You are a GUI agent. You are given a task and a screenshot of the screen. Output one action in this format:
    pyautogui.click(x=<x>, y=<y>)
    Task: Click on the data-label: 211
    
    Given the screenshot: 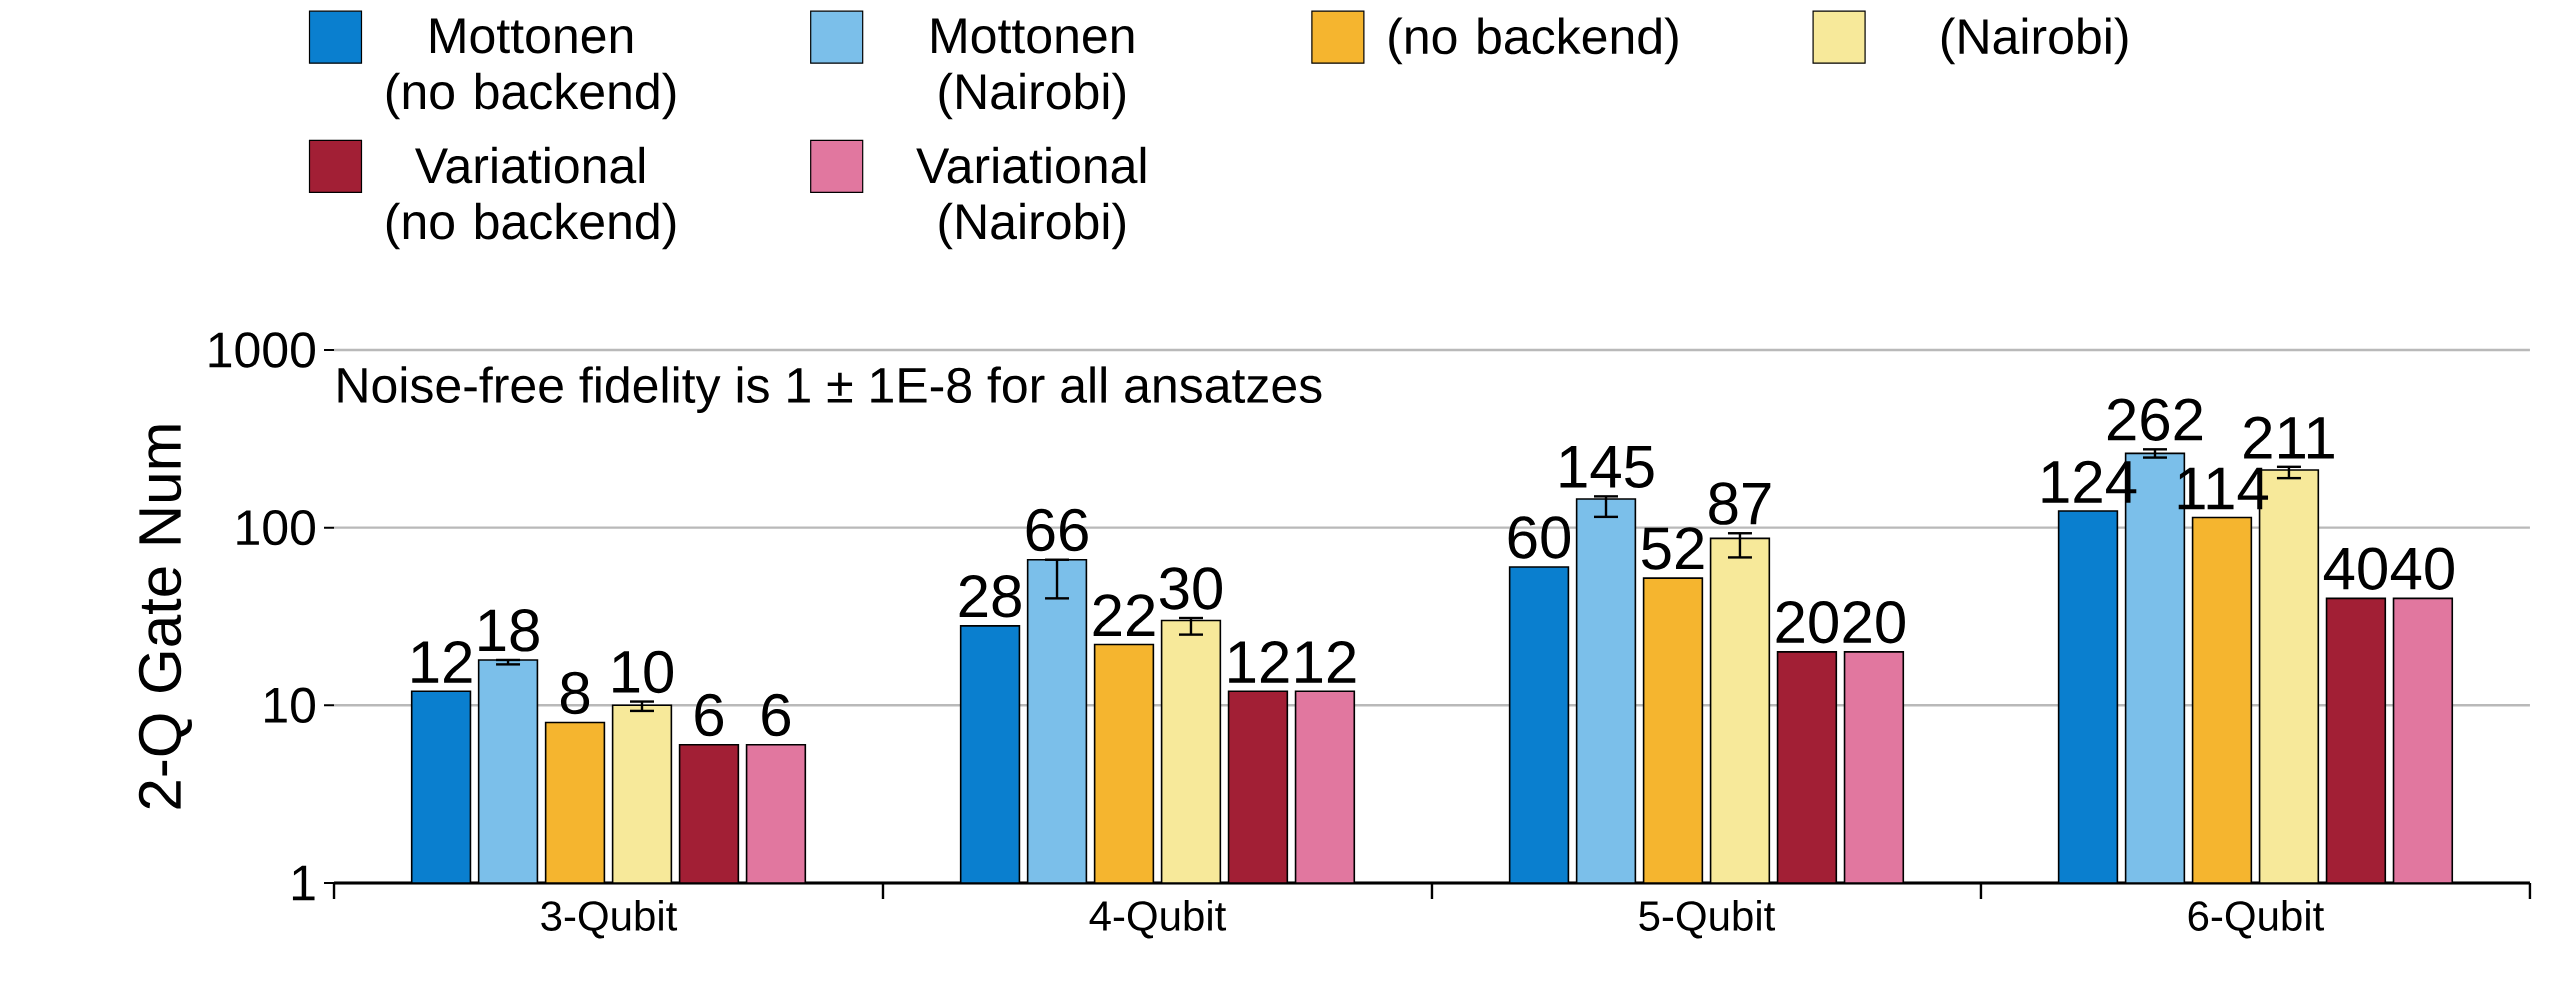 What is the action you would take?
    pyautogui.click(x=2289, y=437)
    